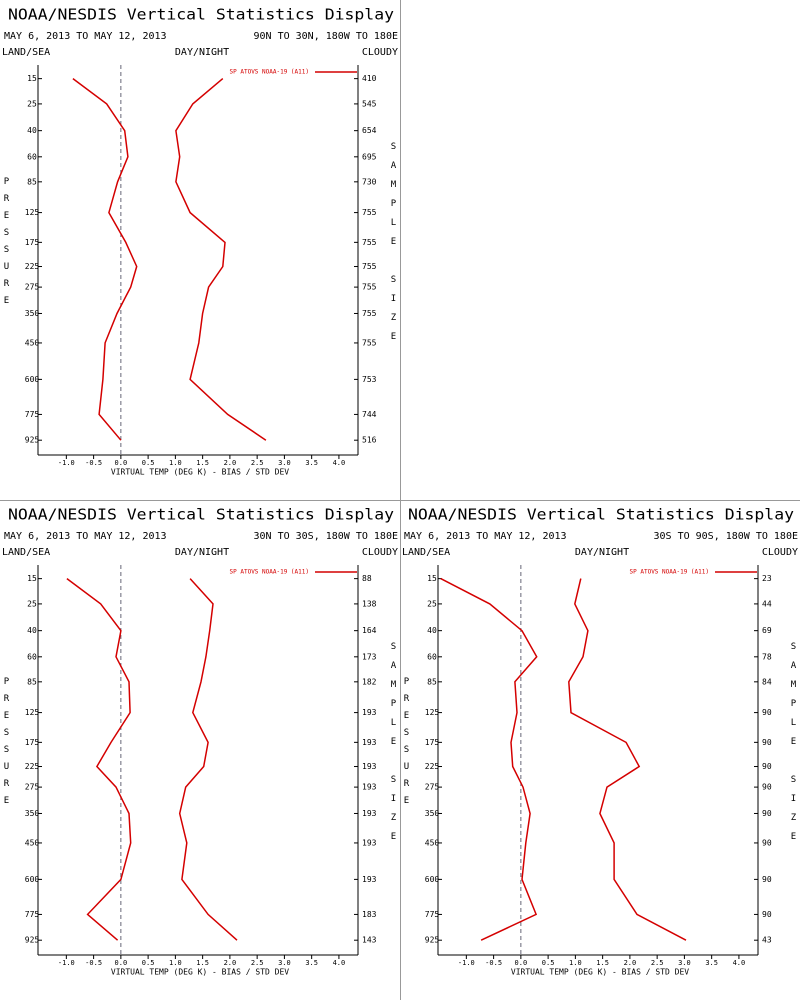  What do you see at coordinates (426, 552) in the screenshot?
I see `land-sea-label: LAND/SEA` at bounding box center [426, 552].